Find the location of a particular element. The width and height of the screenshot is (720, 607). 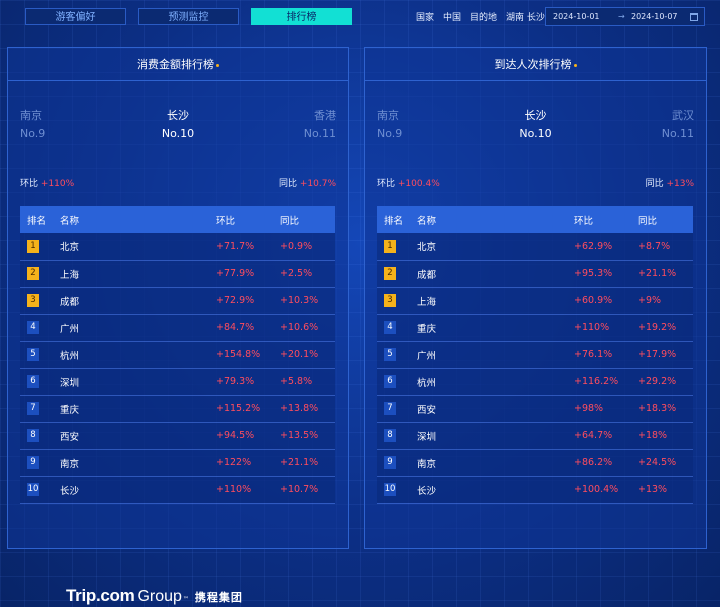

mom-cell: +77.9% is located at coordinates (235, 273).